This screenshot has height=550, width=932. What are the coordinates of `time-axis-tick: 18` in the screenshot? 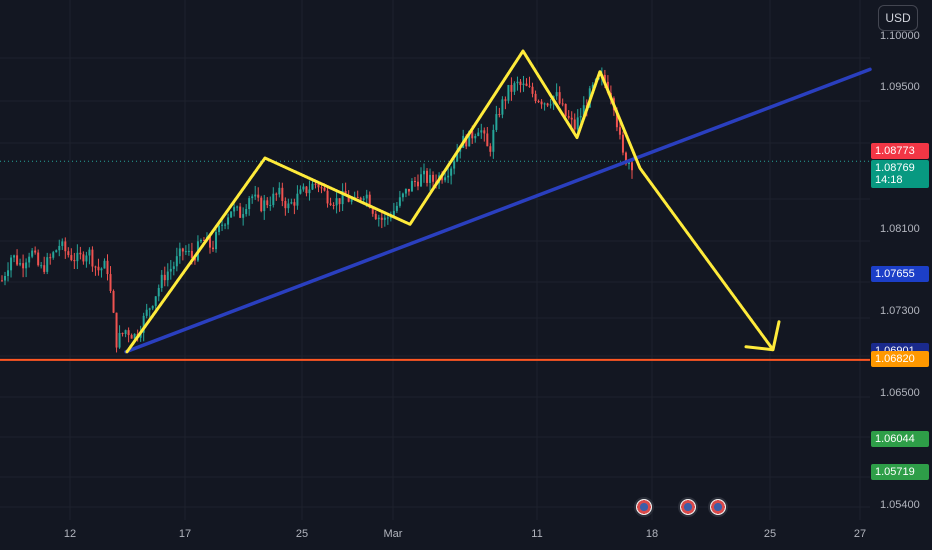 It's located at (652, 534).